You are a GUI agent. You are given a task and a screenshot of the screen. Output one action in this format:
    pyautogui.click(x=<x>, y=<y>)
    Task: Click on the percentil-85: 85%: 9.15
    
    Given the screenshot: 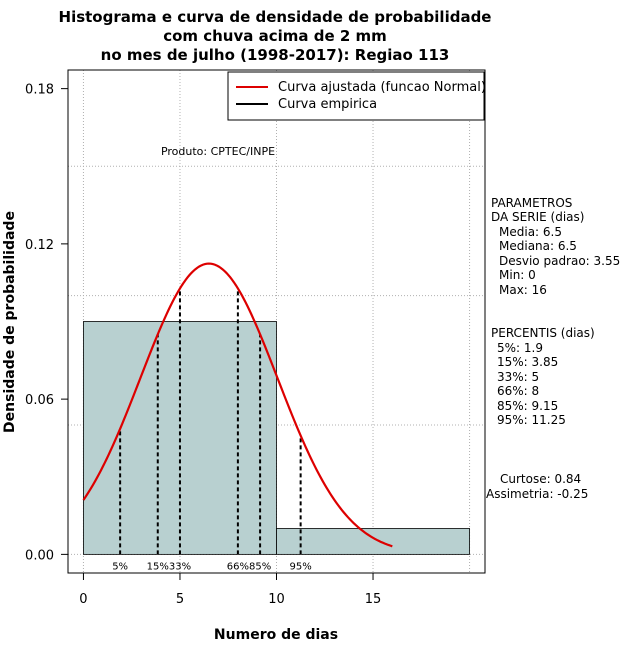 What is the action you would take?
    pyautogui.click(x=527, y=406)
    